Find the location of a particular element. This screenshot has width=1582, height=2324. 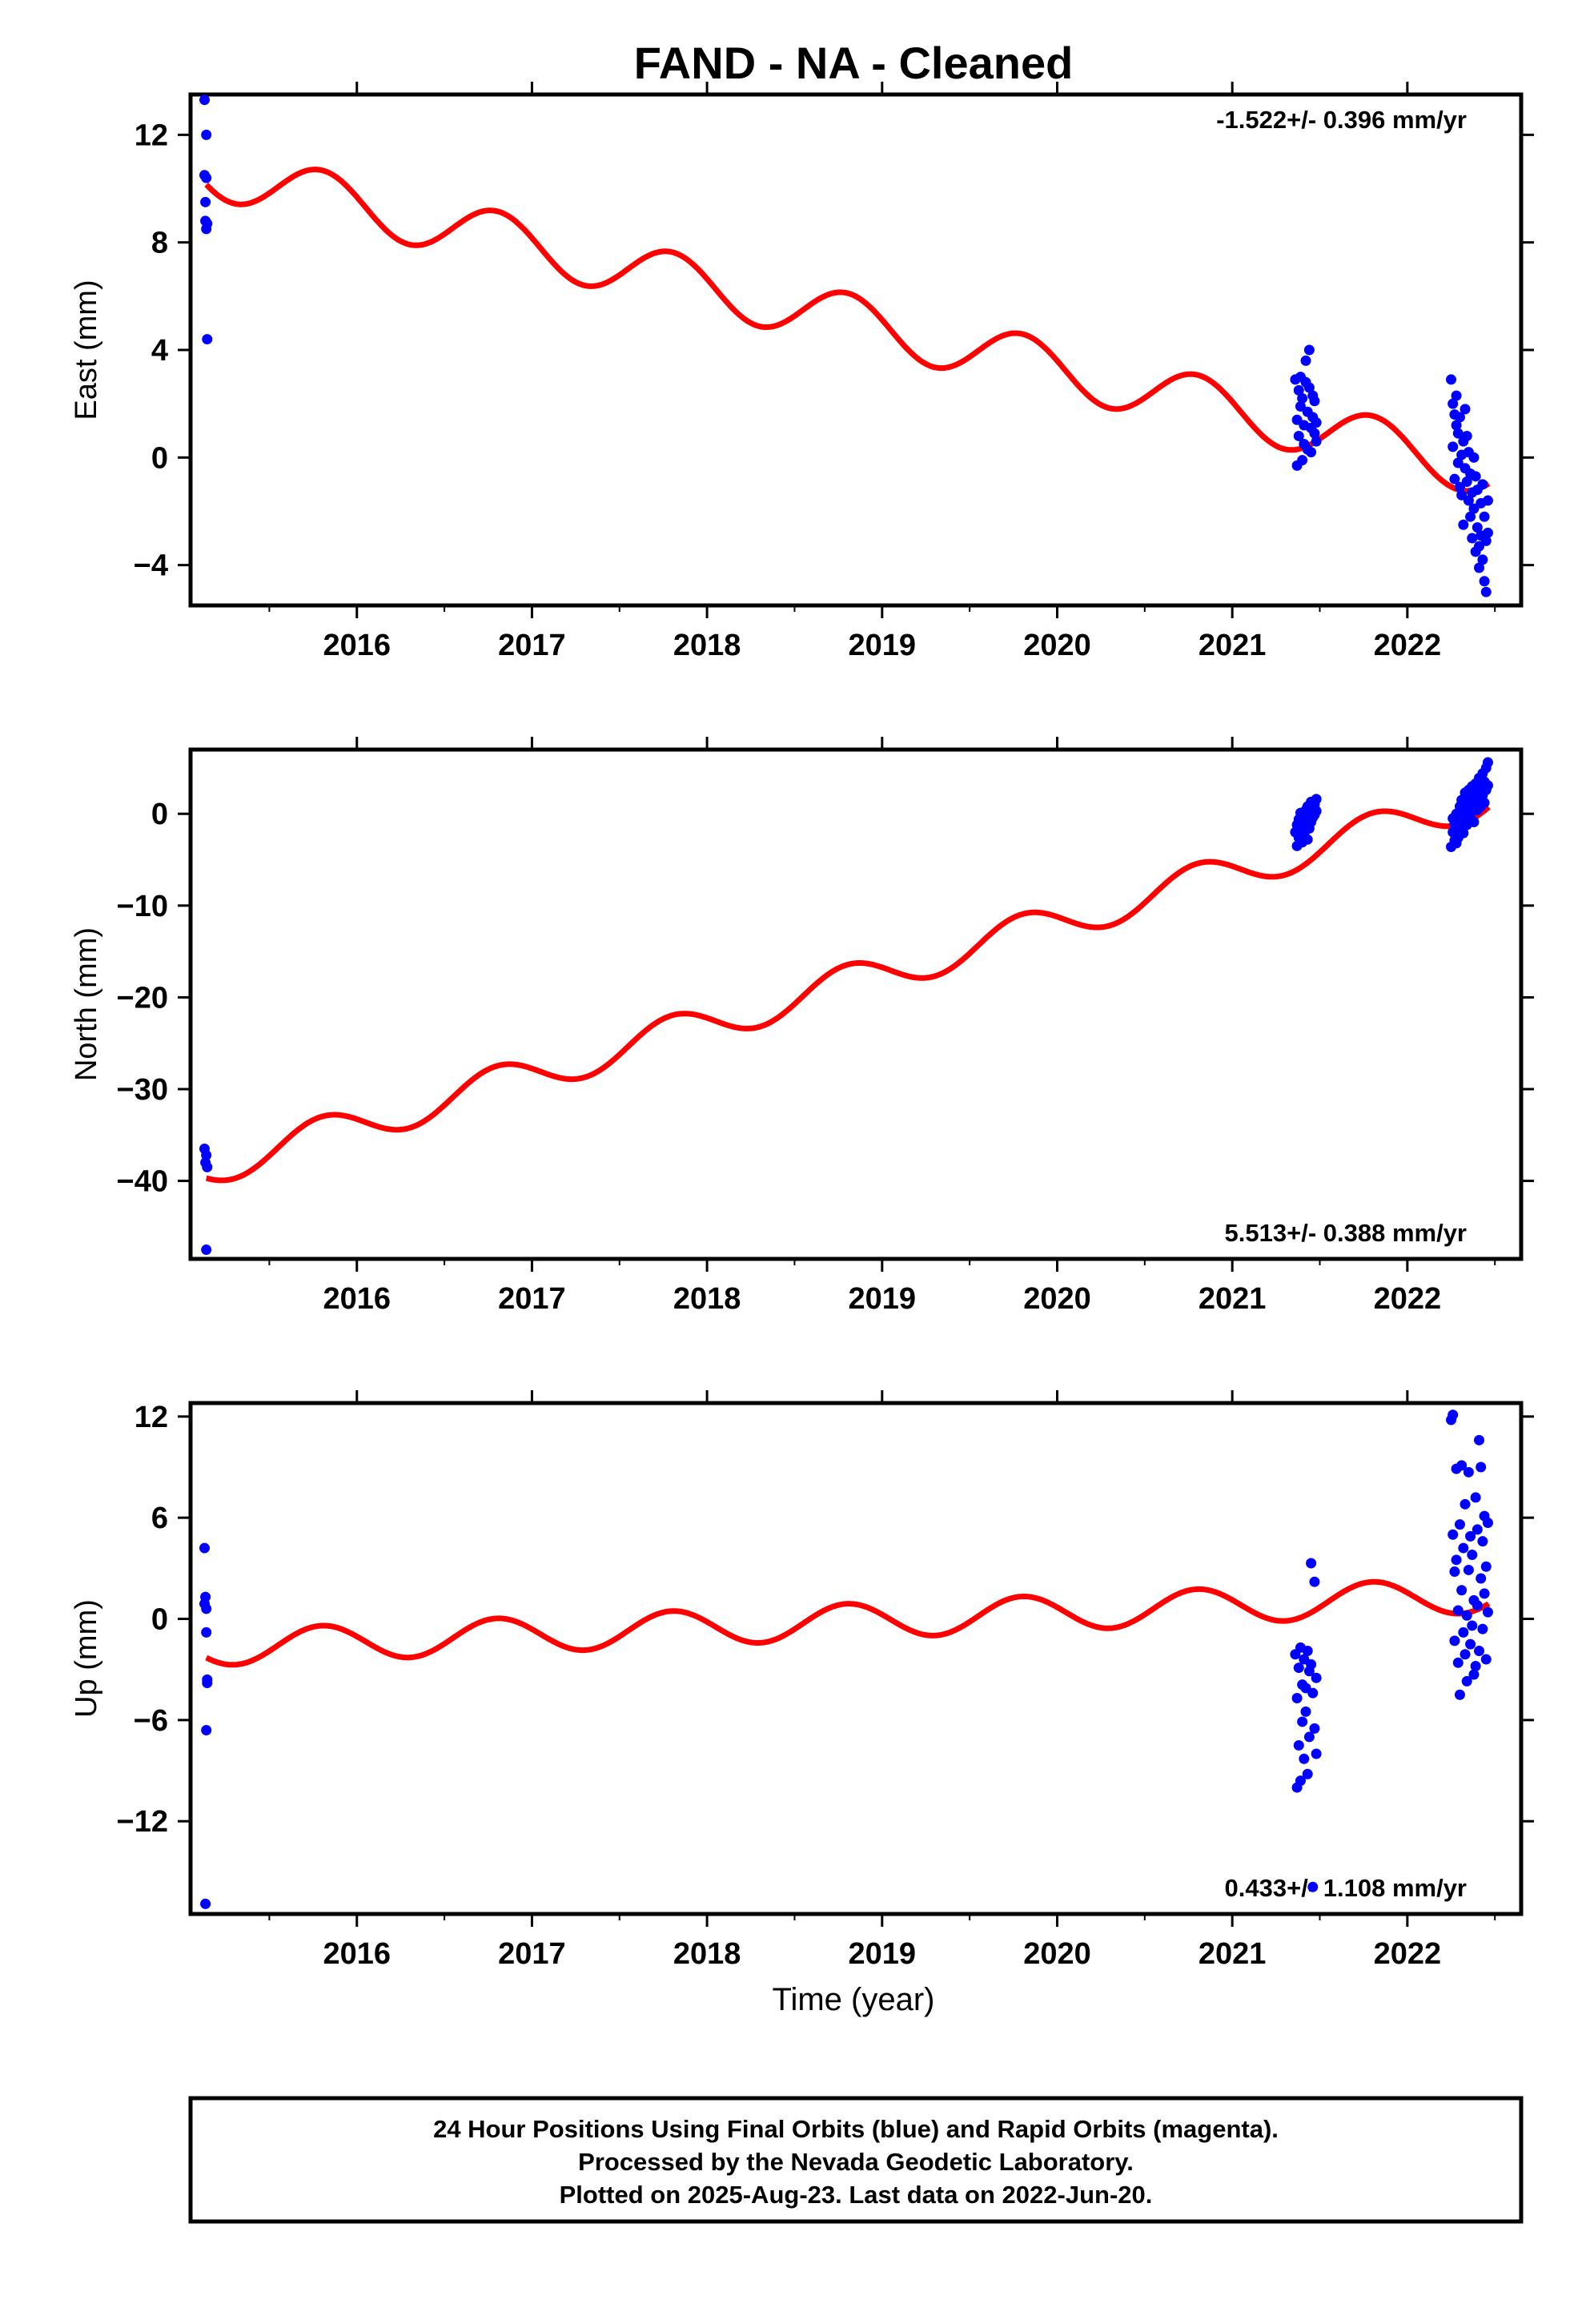

x-tick-label: 2022 is located at coordinates (1408, 645).